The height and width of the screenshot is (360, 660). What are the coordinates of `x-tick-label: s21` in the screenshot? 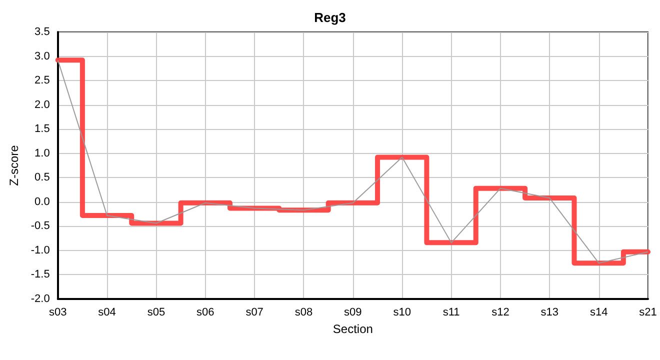 It's located at (648, 312).